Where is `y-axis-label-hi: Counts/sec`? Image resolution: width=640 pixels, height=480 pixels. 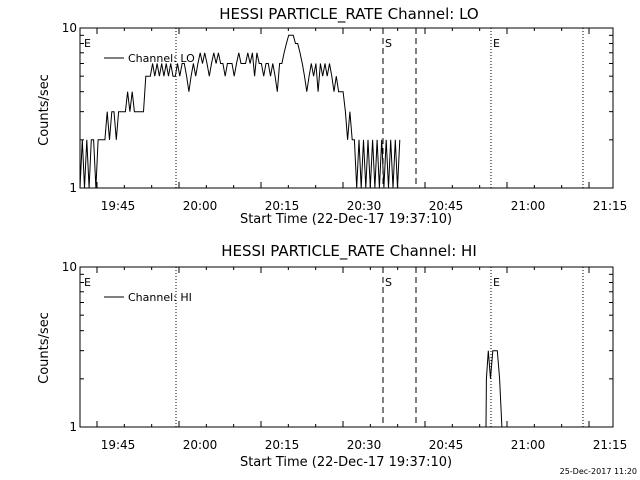
y-axis-label-hi: Counts/sec is located at coordinates (44, 348).